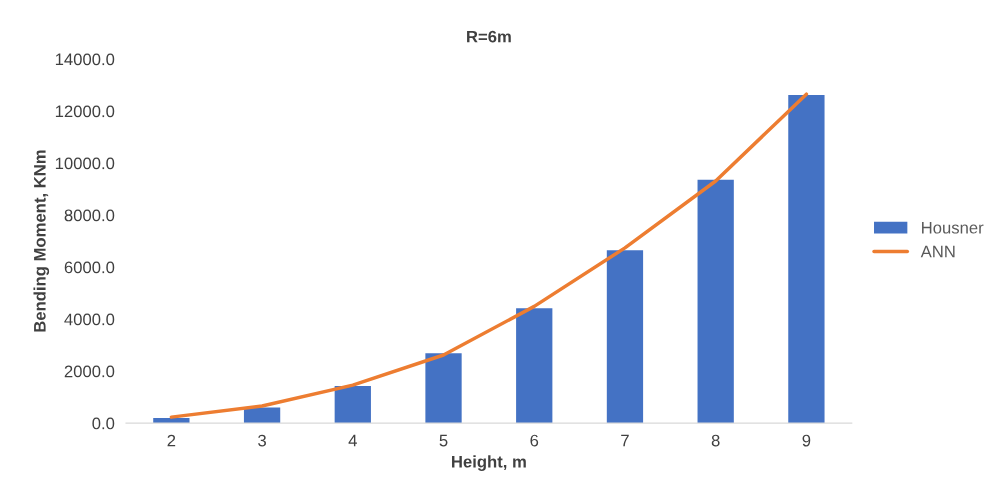 This screenshot has height=492, width=1008. Describe the element at coordinates (489, 463) in the screenshot. I see `x-axis-title: Height, m` at that location.